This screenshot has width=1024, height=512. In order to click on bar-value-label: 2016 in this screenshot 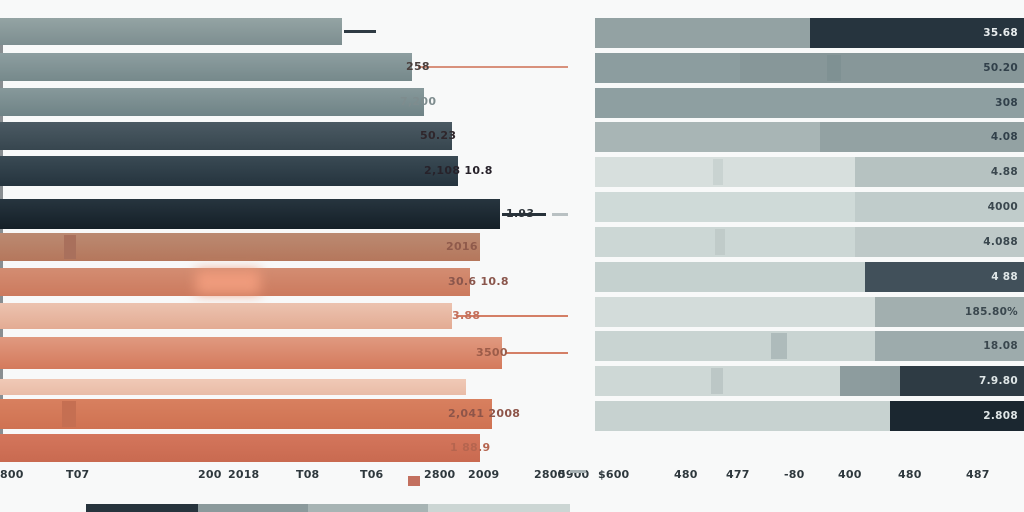, I will do `click(462, 246)`.